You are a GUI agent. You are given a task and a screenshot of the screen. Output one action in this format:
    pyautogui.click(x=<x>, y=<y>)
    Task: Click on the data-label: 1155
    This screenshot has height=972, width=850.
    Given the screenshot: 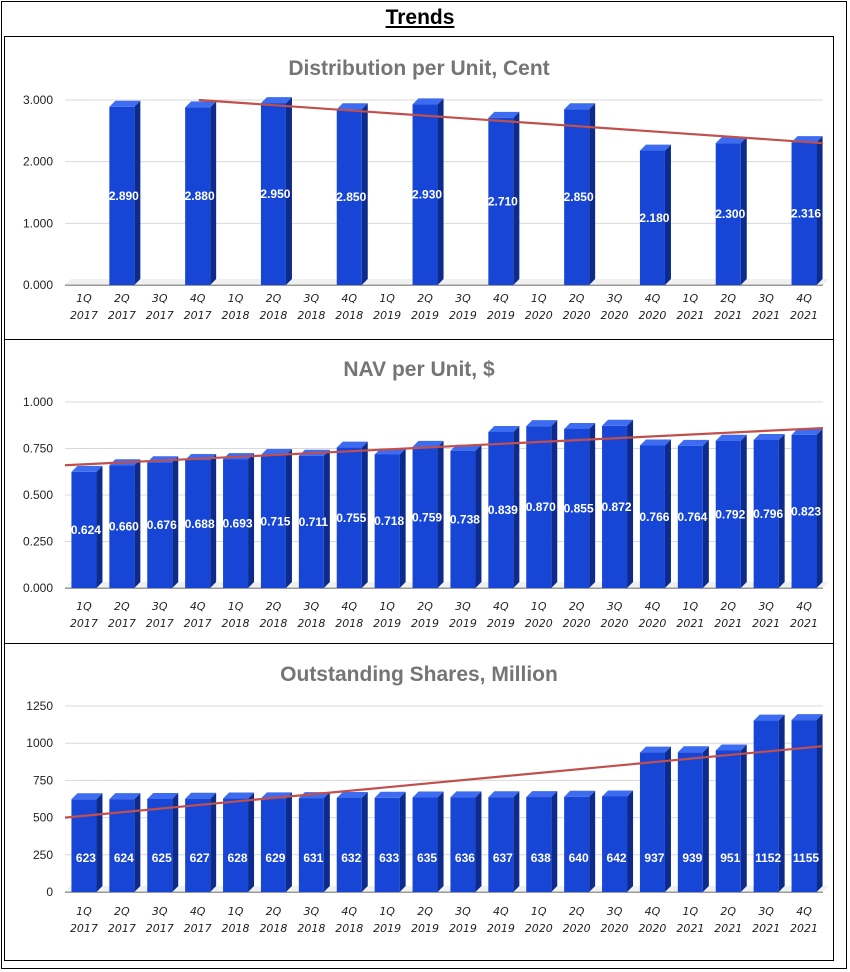 What is the action you would take?
    pyautogui.click(x=806, y=858)
    